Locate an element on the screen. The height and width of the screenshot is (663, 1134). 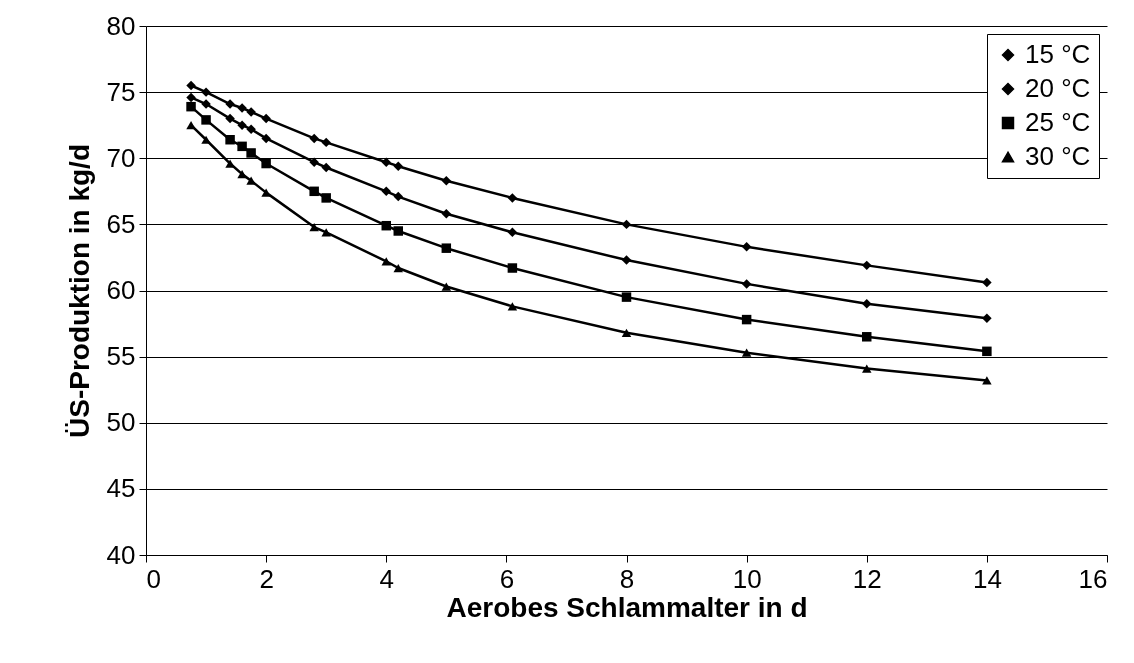
x-tick-label: 6 is located at coordinates (507, 578).